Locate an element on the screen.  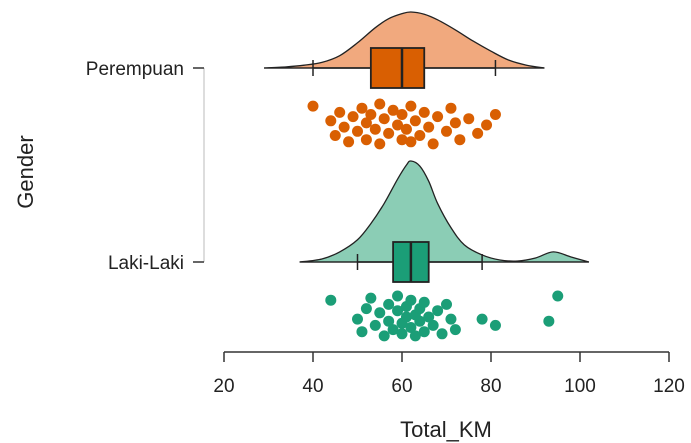
x-tick-label: 40 is located at coordinates (312, 386).